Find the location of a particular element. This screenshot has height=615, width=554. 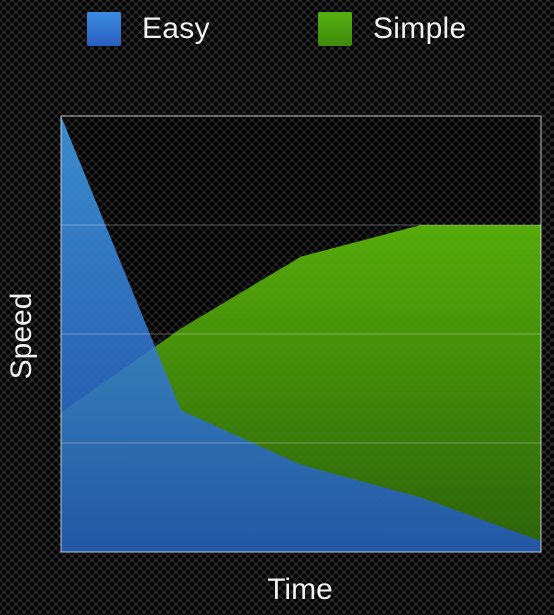

chart-legend: Easy Simple is located at coordinates (277, 30).